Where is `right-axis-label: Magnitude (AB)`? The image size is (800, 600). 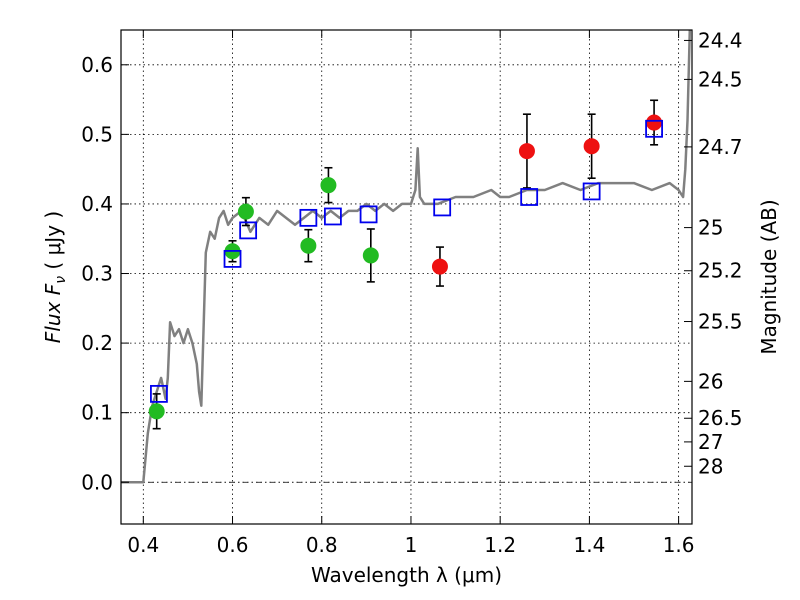 right-axis-label: Magnitude (AB) is located at coordinates (769, 276).